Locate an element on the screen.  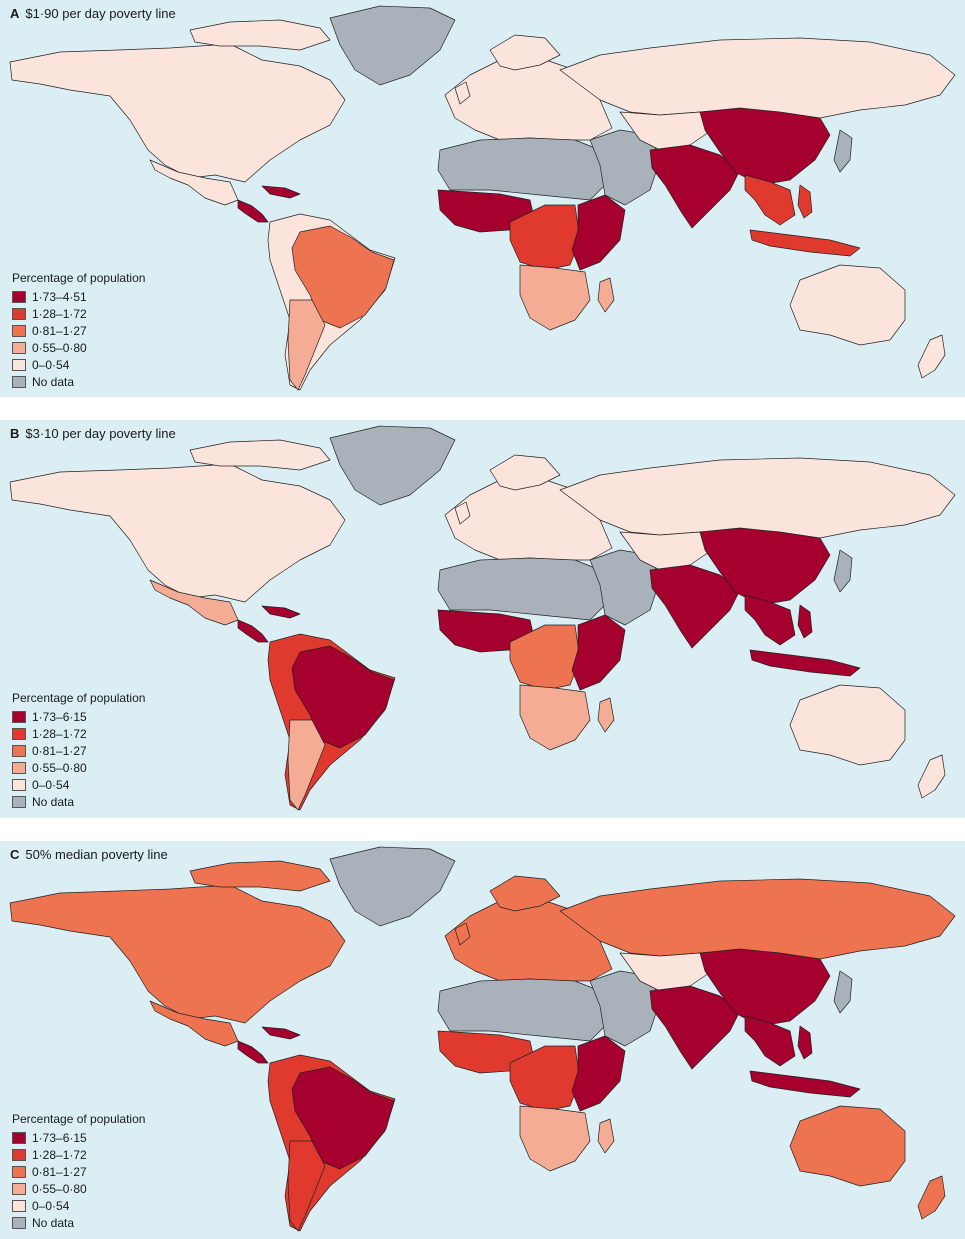
region-north-america is located at coordinates (177, 533).